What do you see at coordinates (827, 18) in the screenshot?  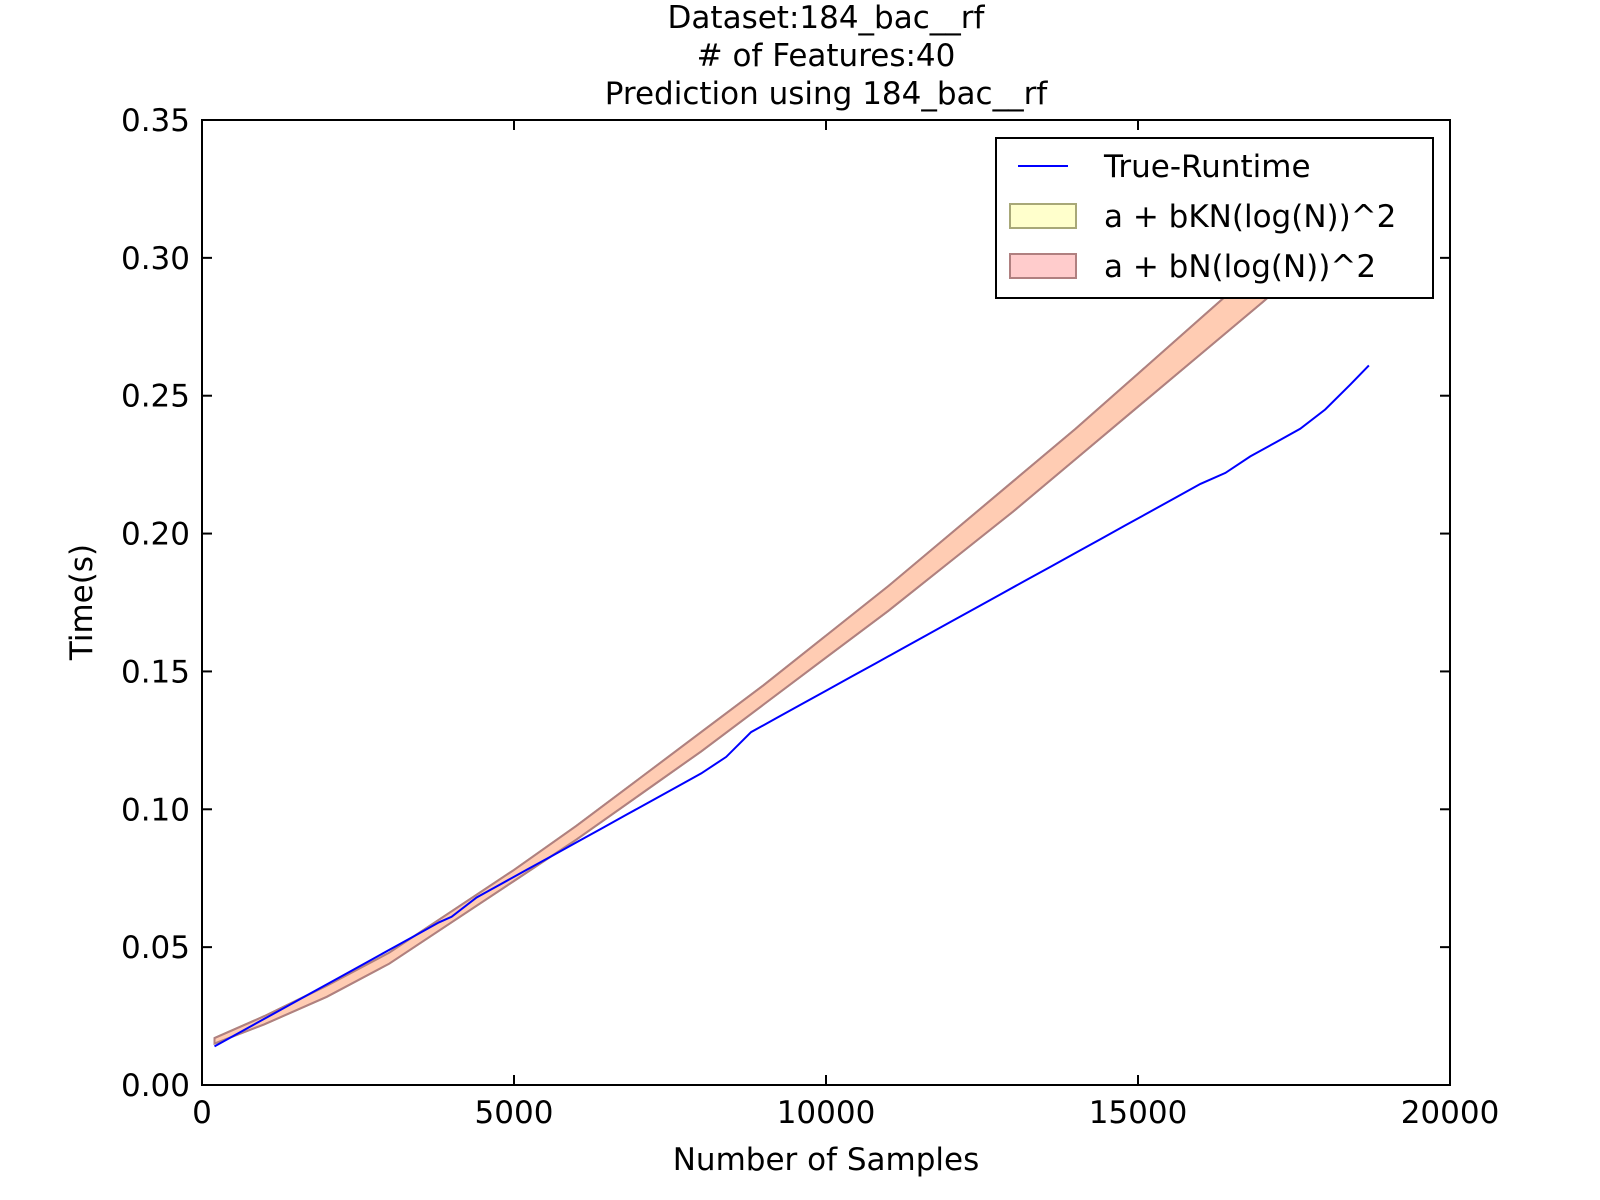 I see `title-line-1: Dataset:184_bac__rf` at bounding box center [827, 18].